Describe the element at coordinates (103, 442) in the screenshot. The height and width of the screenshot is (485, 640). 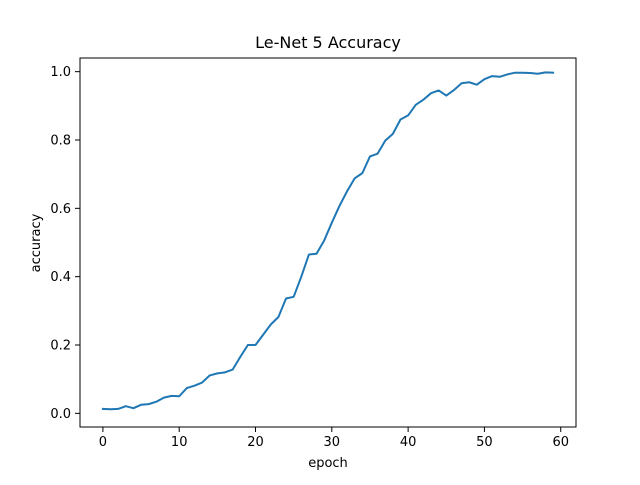
I see `x-tick-label: 0` at that location.